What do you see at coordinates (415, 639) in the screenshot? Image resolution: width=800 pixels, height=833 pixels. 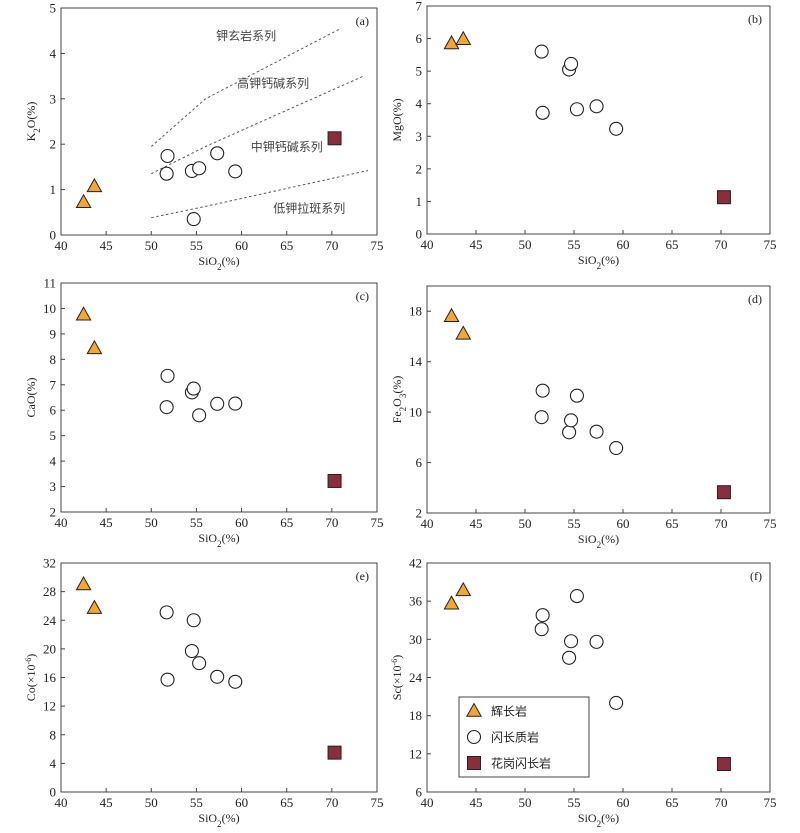 I see `y-tick-label: 30` at bounding box center [415, 639].